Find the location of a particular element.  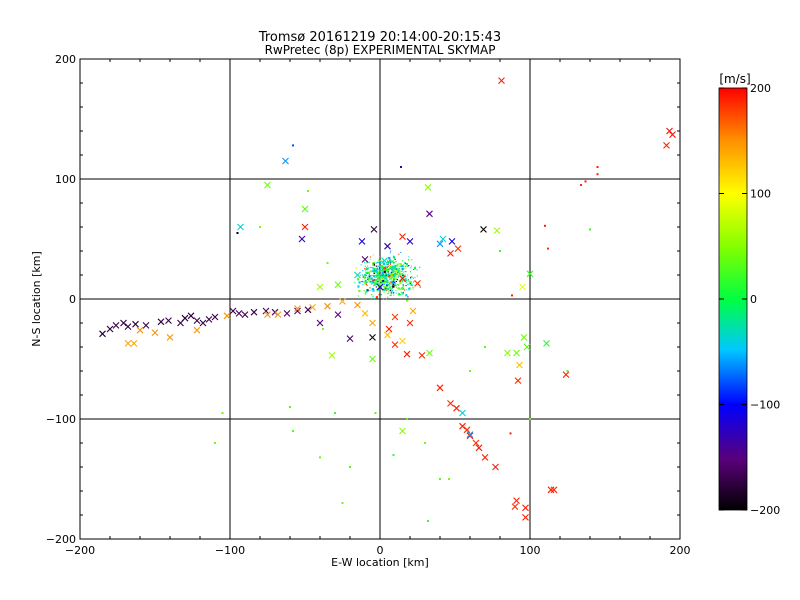

colorbar-tick-label: 0 is located at coordinates (753, 299).